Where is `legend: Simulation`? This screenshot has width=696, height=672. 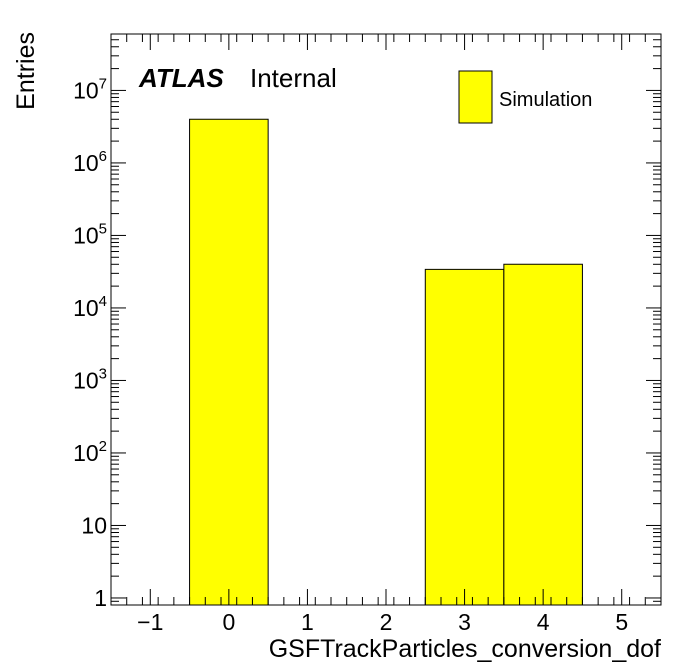
legend: Simulation is located at coordinates (525, 97).